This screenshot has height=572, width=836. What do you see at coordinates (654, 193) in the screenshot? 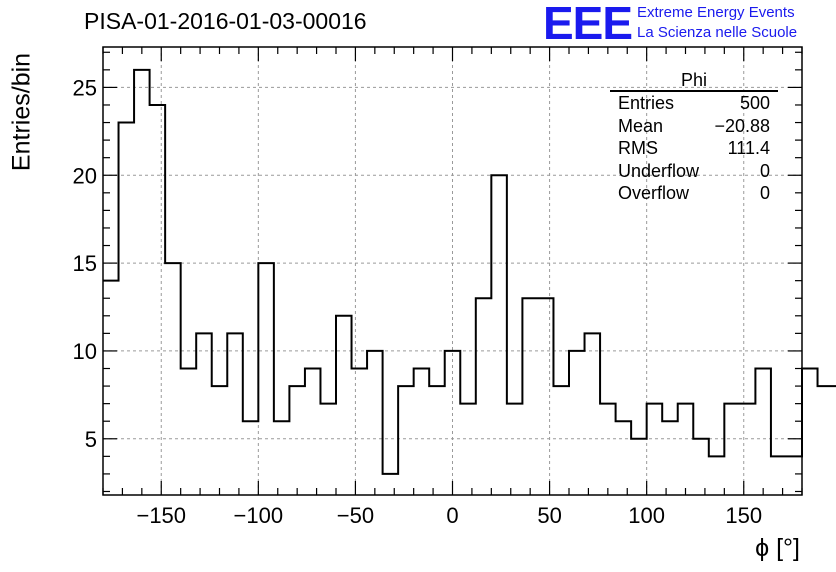
I see `stats-label: Overflow` at bounding box center [654, 193].